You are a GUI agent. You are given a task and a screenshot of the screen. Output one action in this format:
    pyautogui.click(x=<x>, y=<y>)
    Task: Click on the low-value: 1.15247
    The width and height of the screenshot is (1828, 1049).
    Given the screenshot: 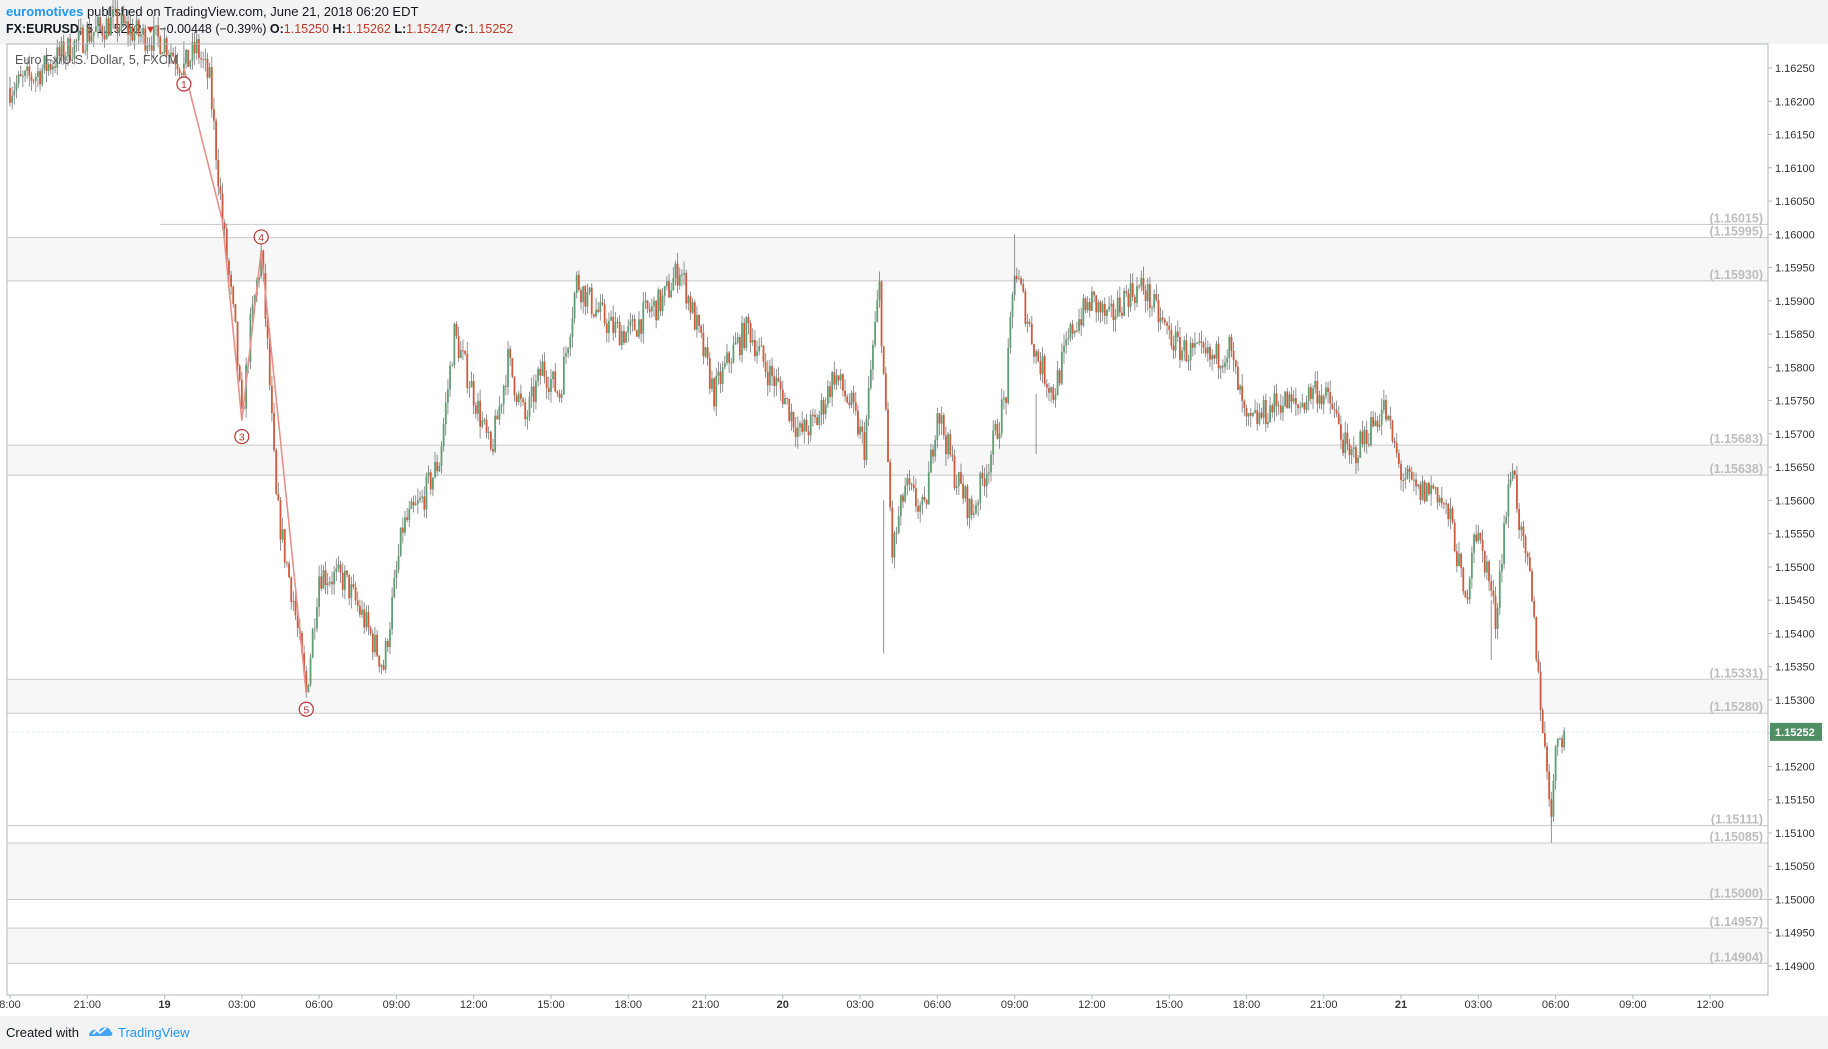 What is the action you would take?
    pyautogui.click(x=429, y=29)
    